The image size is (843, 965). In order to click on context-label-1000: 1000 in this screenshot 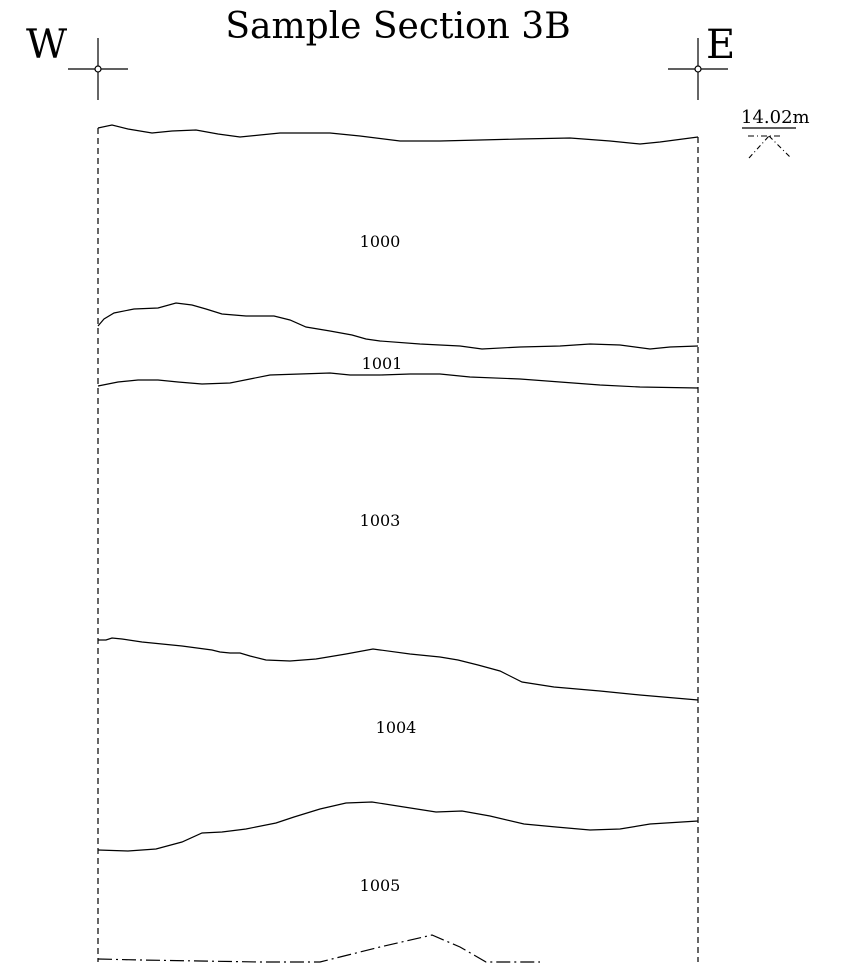, I will do `click(380, 241)`.